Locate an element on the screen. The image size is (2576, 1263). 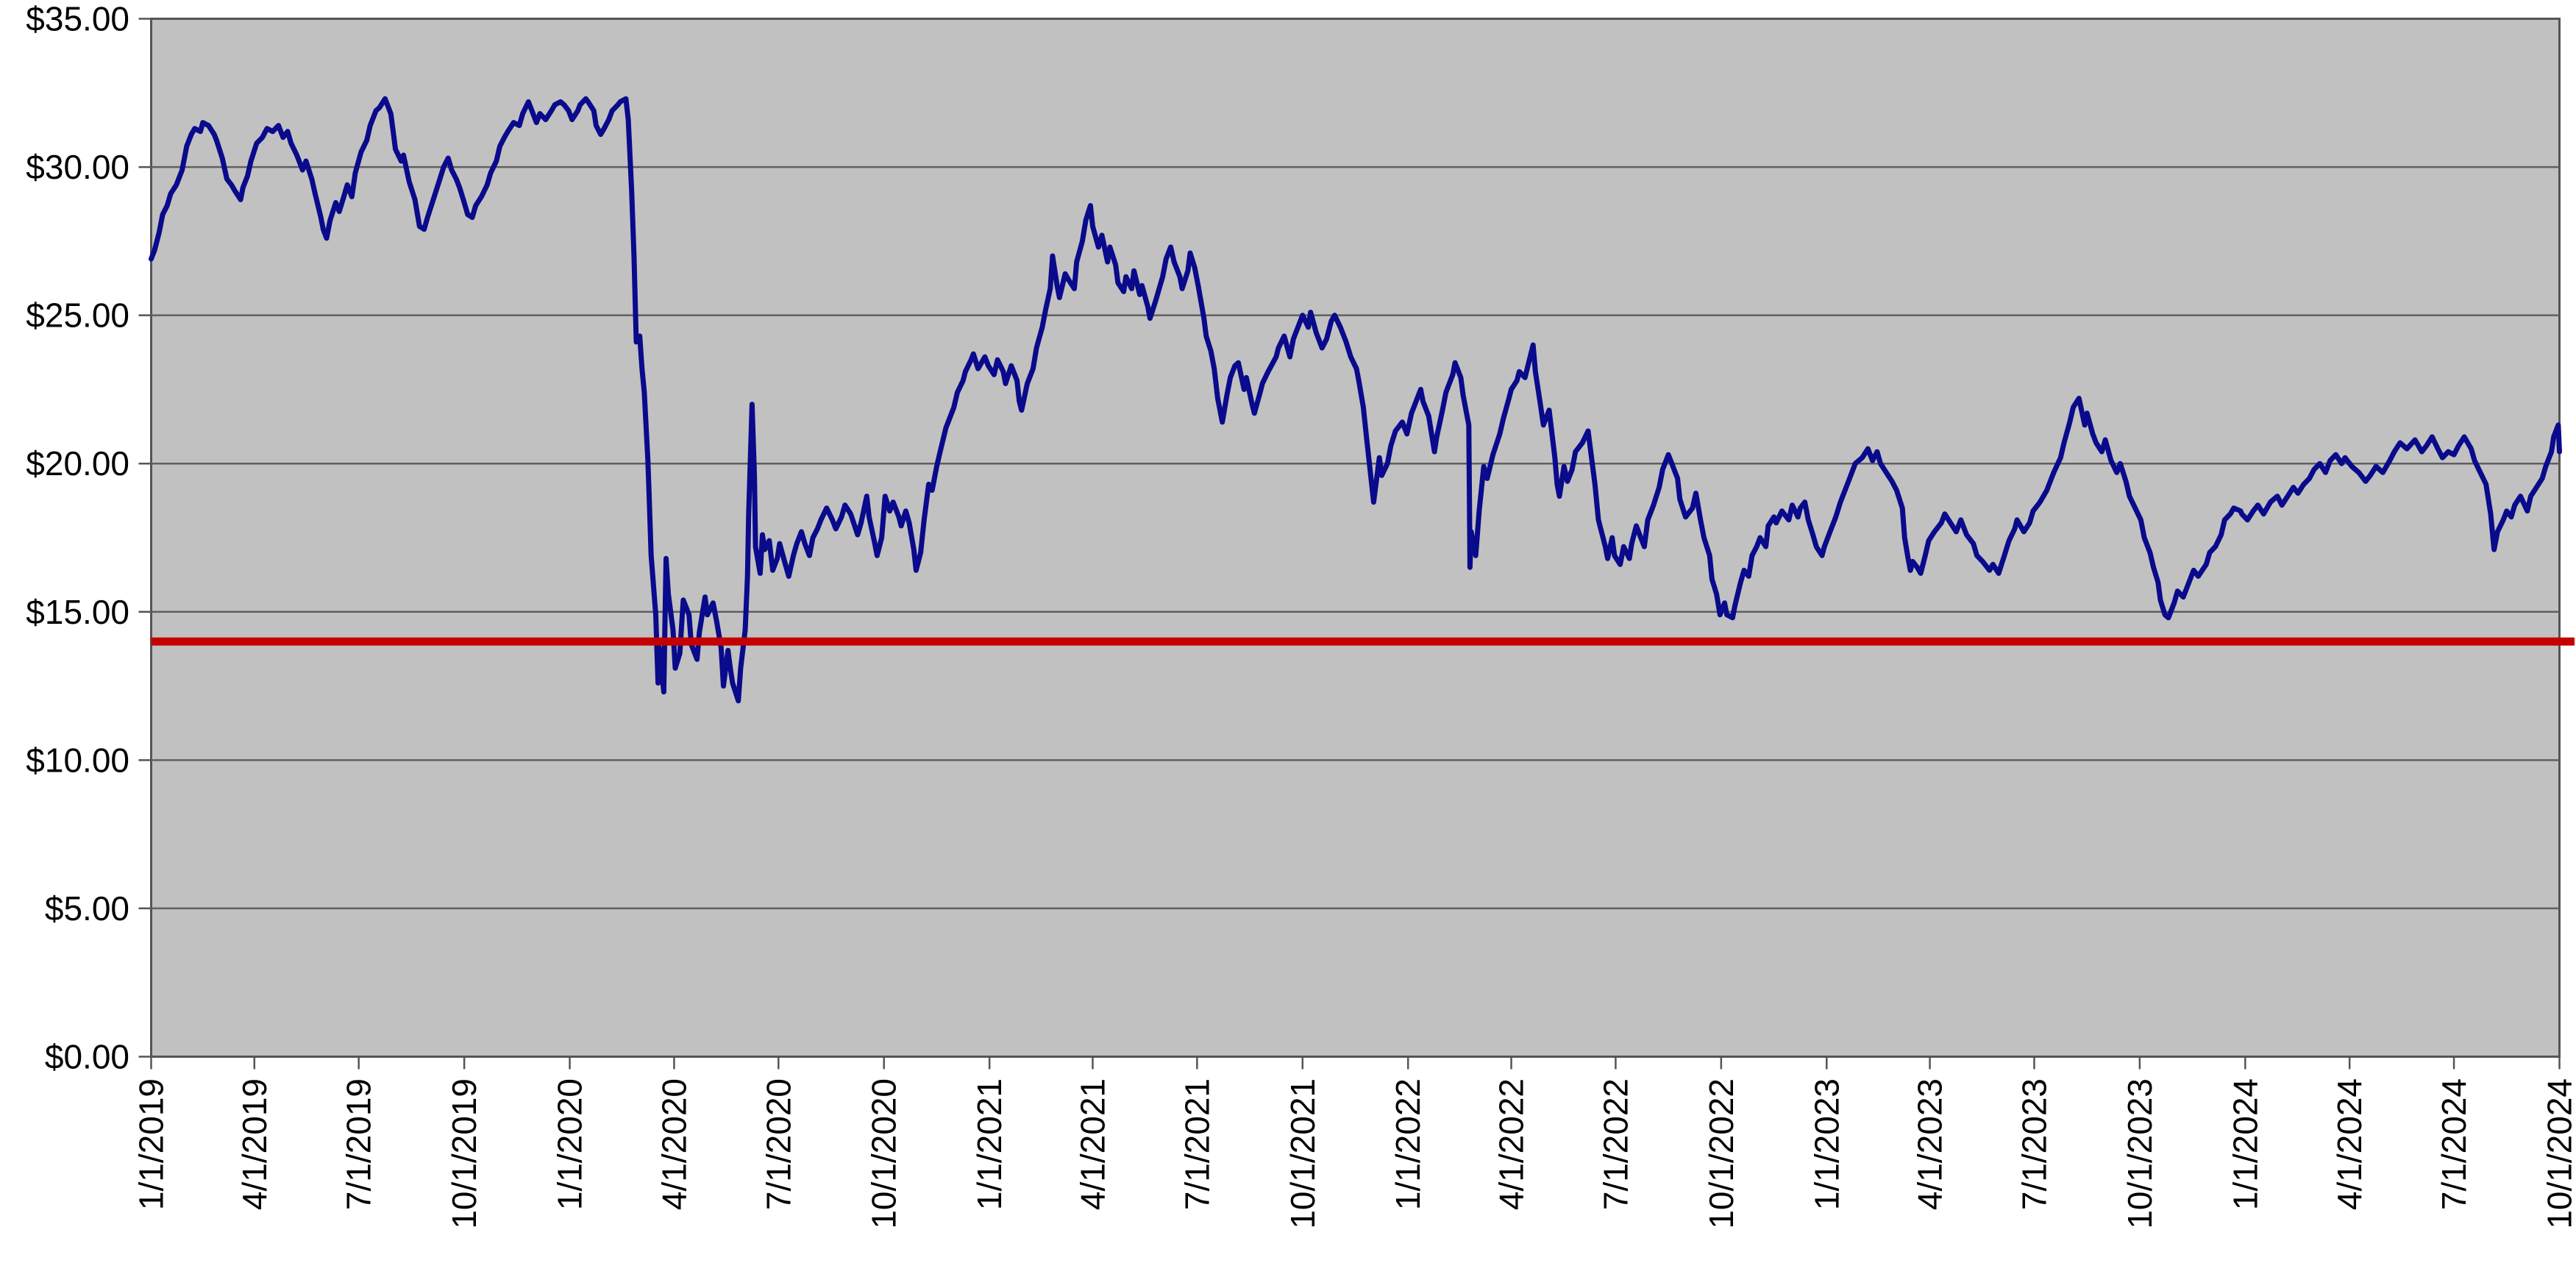
x-axis-label: 1/1/2020 is located at coordinates (570, 1144).